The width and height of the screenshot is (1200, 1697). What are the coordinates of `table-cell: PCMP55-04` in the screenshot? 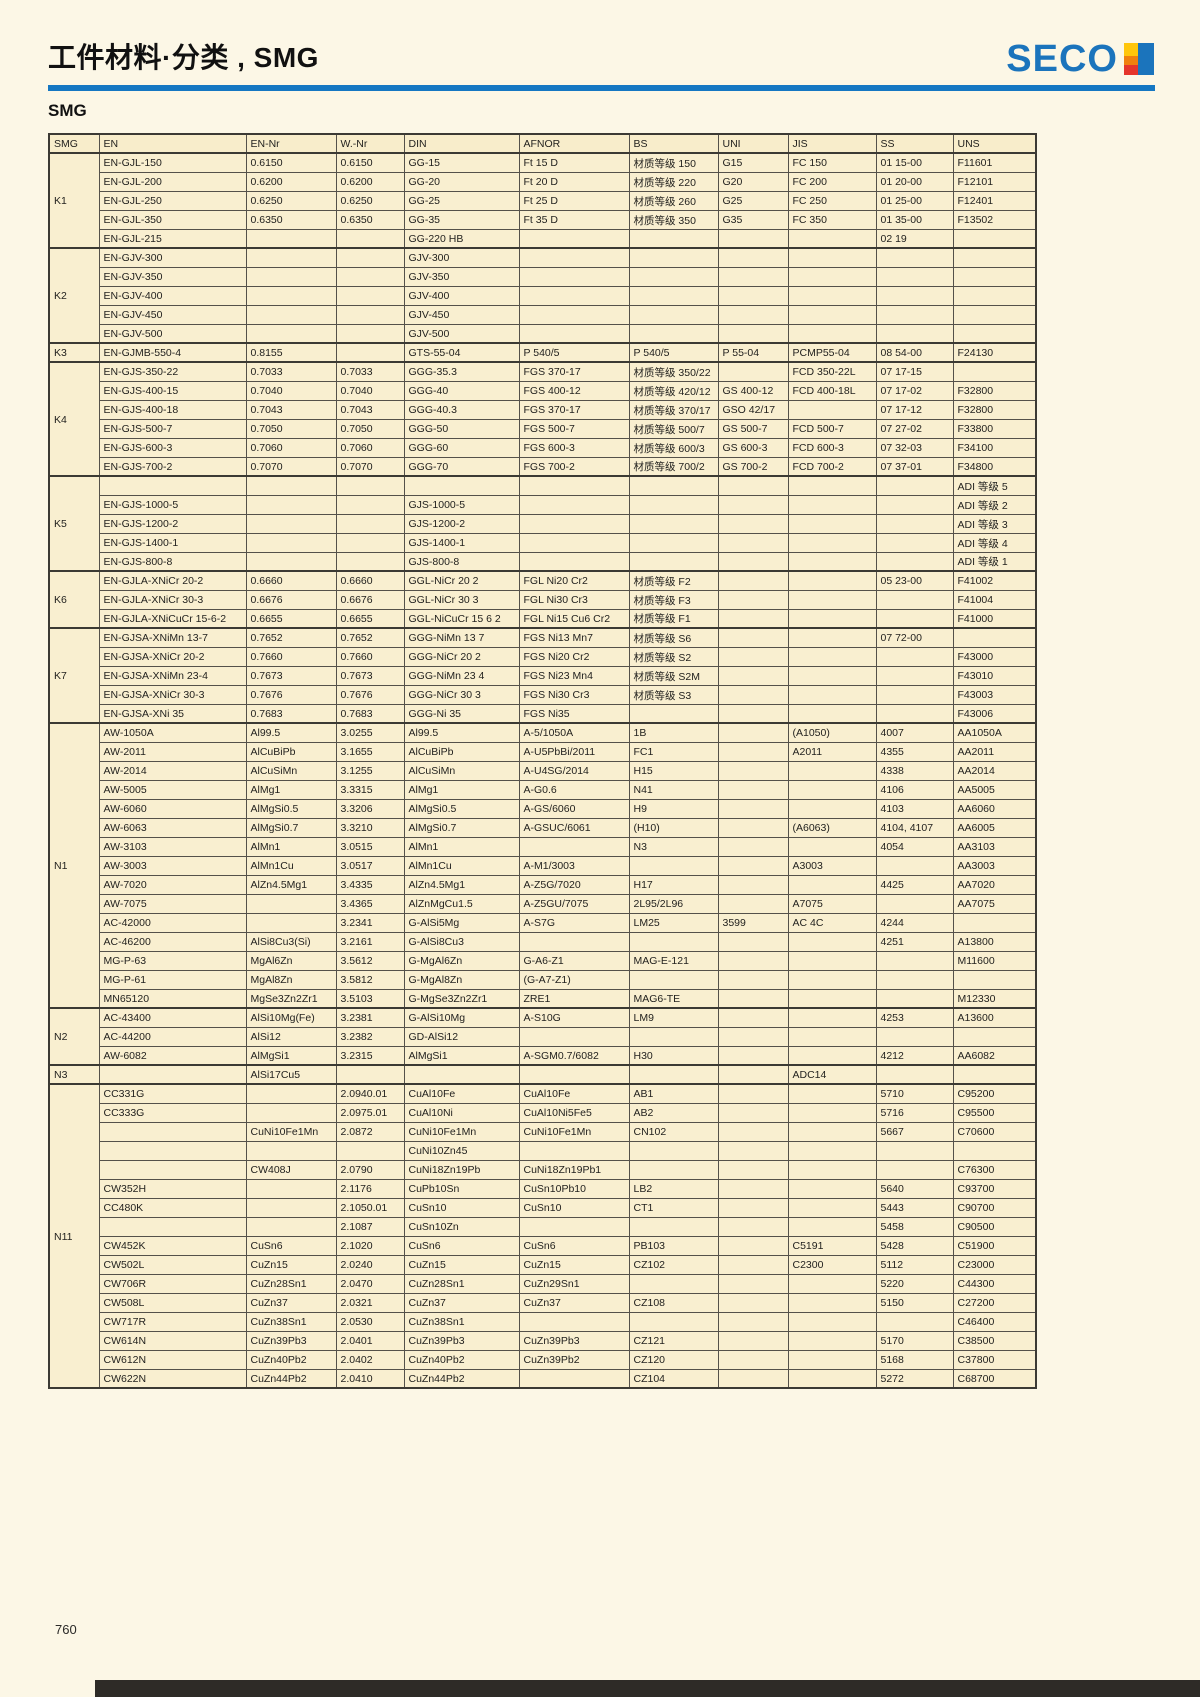 It's located at (832, 352).